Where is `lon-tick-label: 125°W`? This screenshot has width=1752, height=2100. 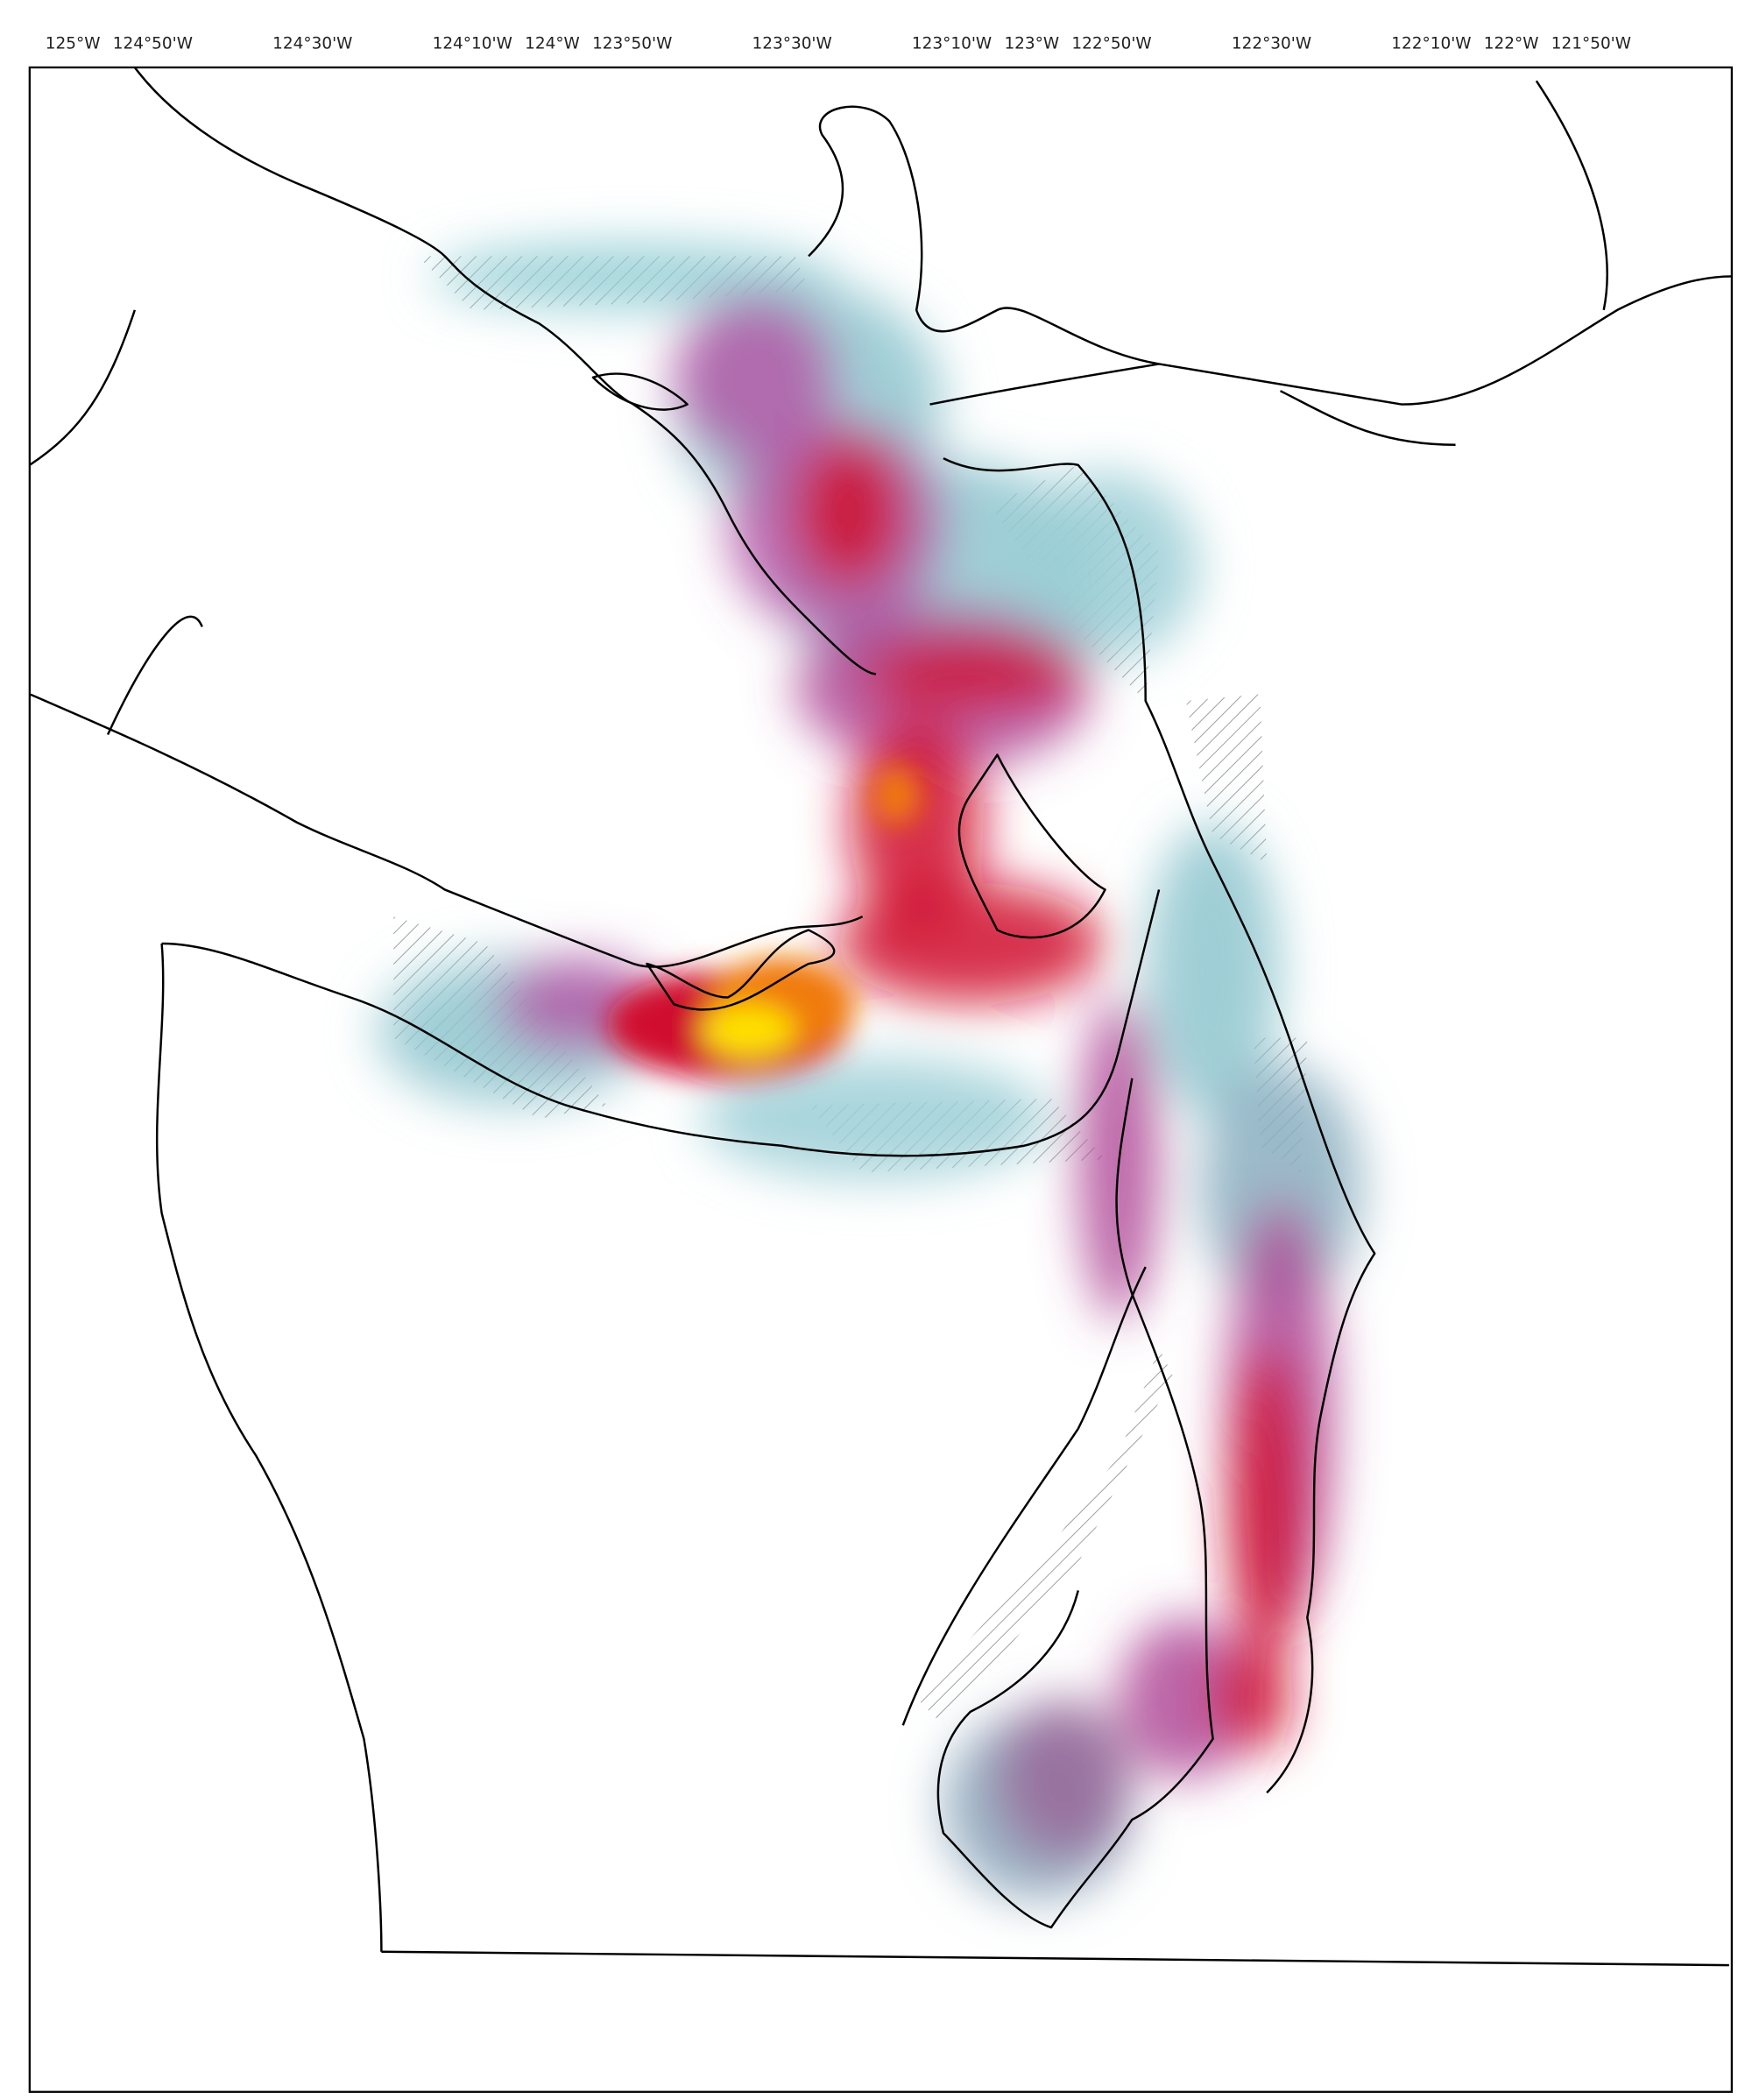
lon-tick-label: 125°W is located at coordinates (73, 43).